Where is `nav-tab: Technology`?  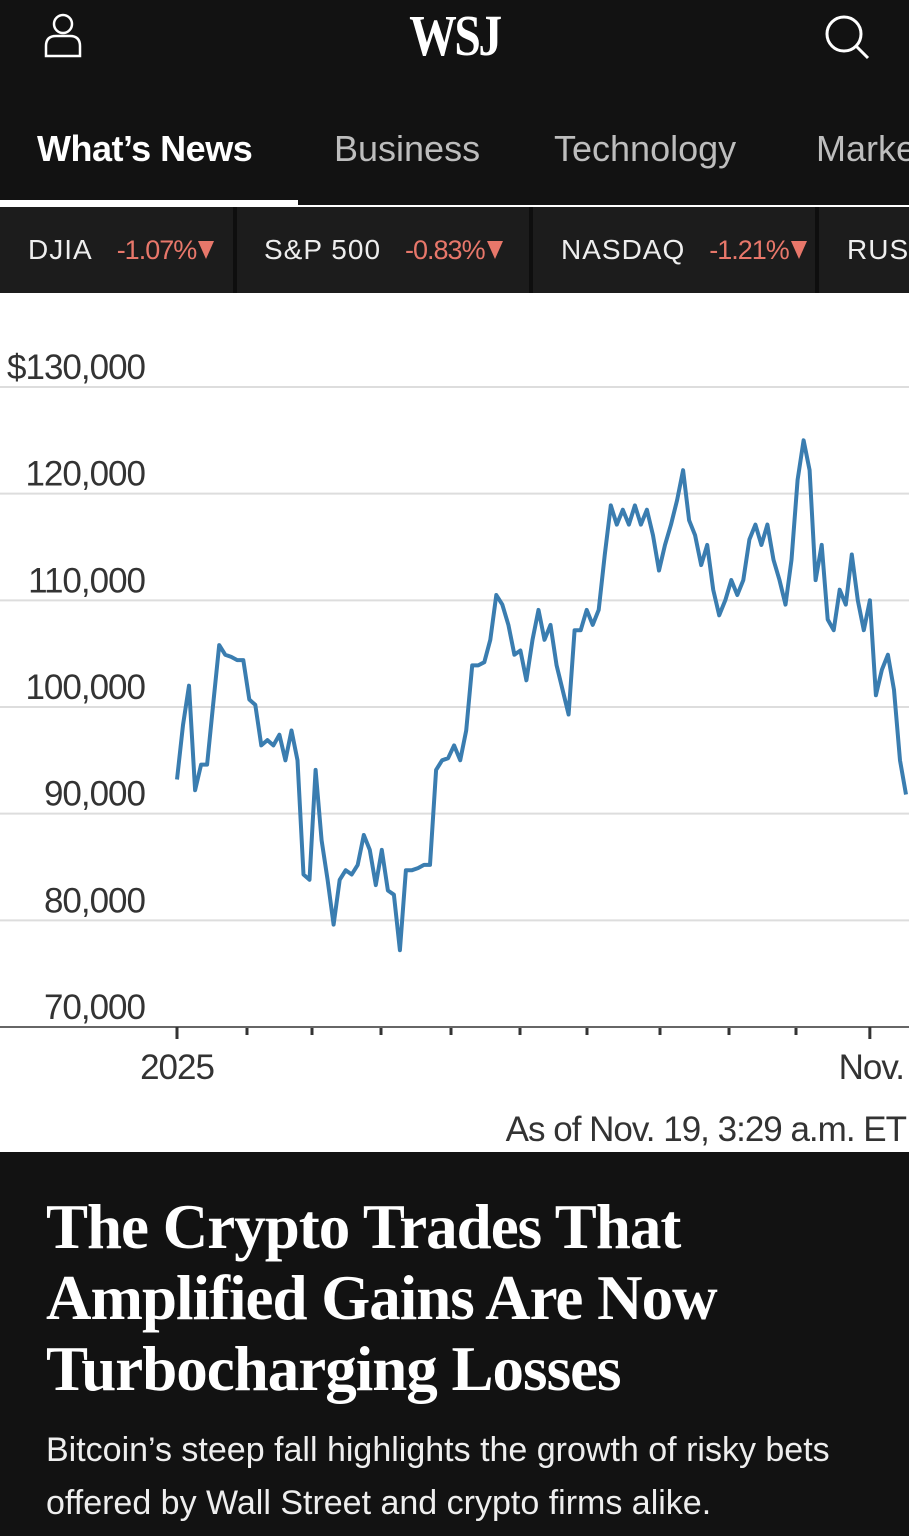
nav-tab: Technology is located at coordinates (645, 148).